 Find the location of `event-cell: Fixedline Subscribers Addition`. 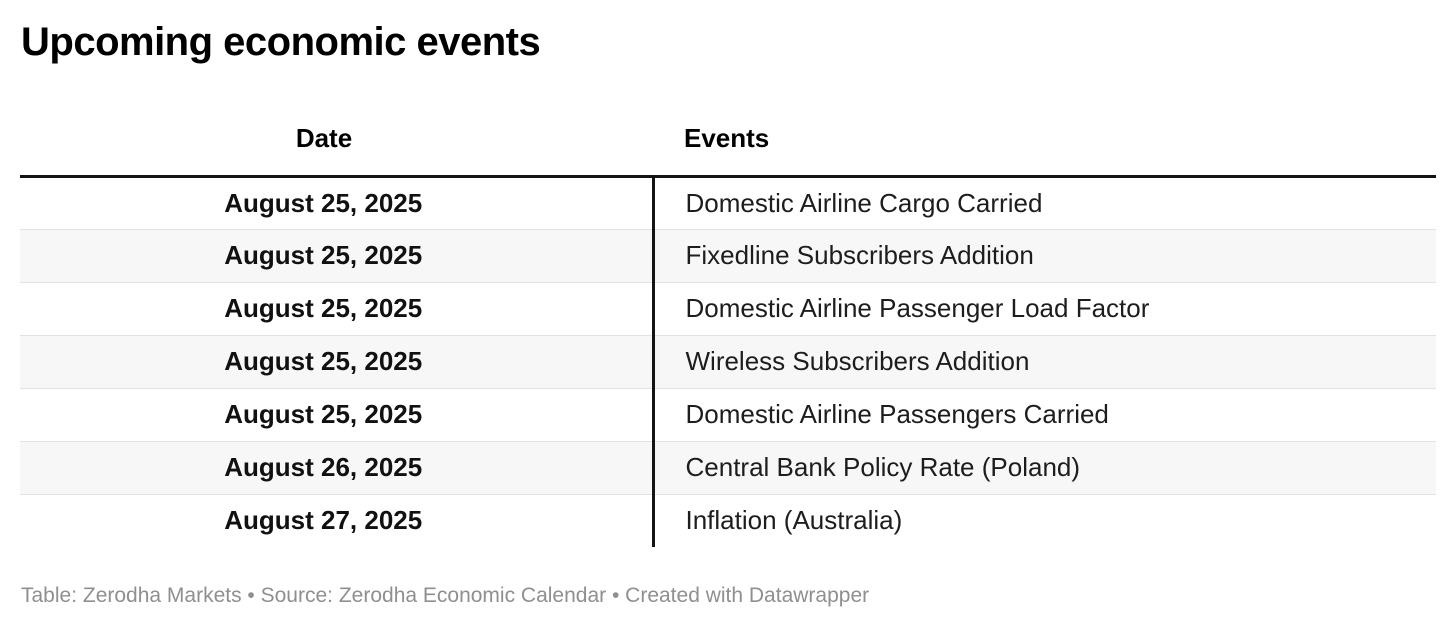

event-cell: Fixedline Subscribers Addition is located at coordinates (1043, 255).